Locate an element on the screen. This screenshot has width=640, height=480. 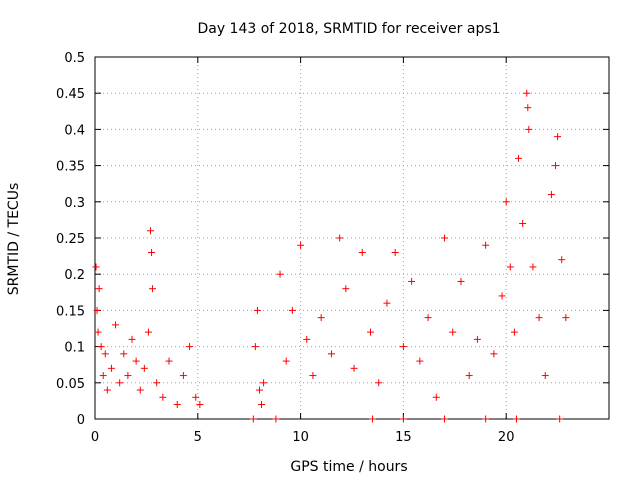
x-tick-label: 20 is located at coordinates (506, 437).